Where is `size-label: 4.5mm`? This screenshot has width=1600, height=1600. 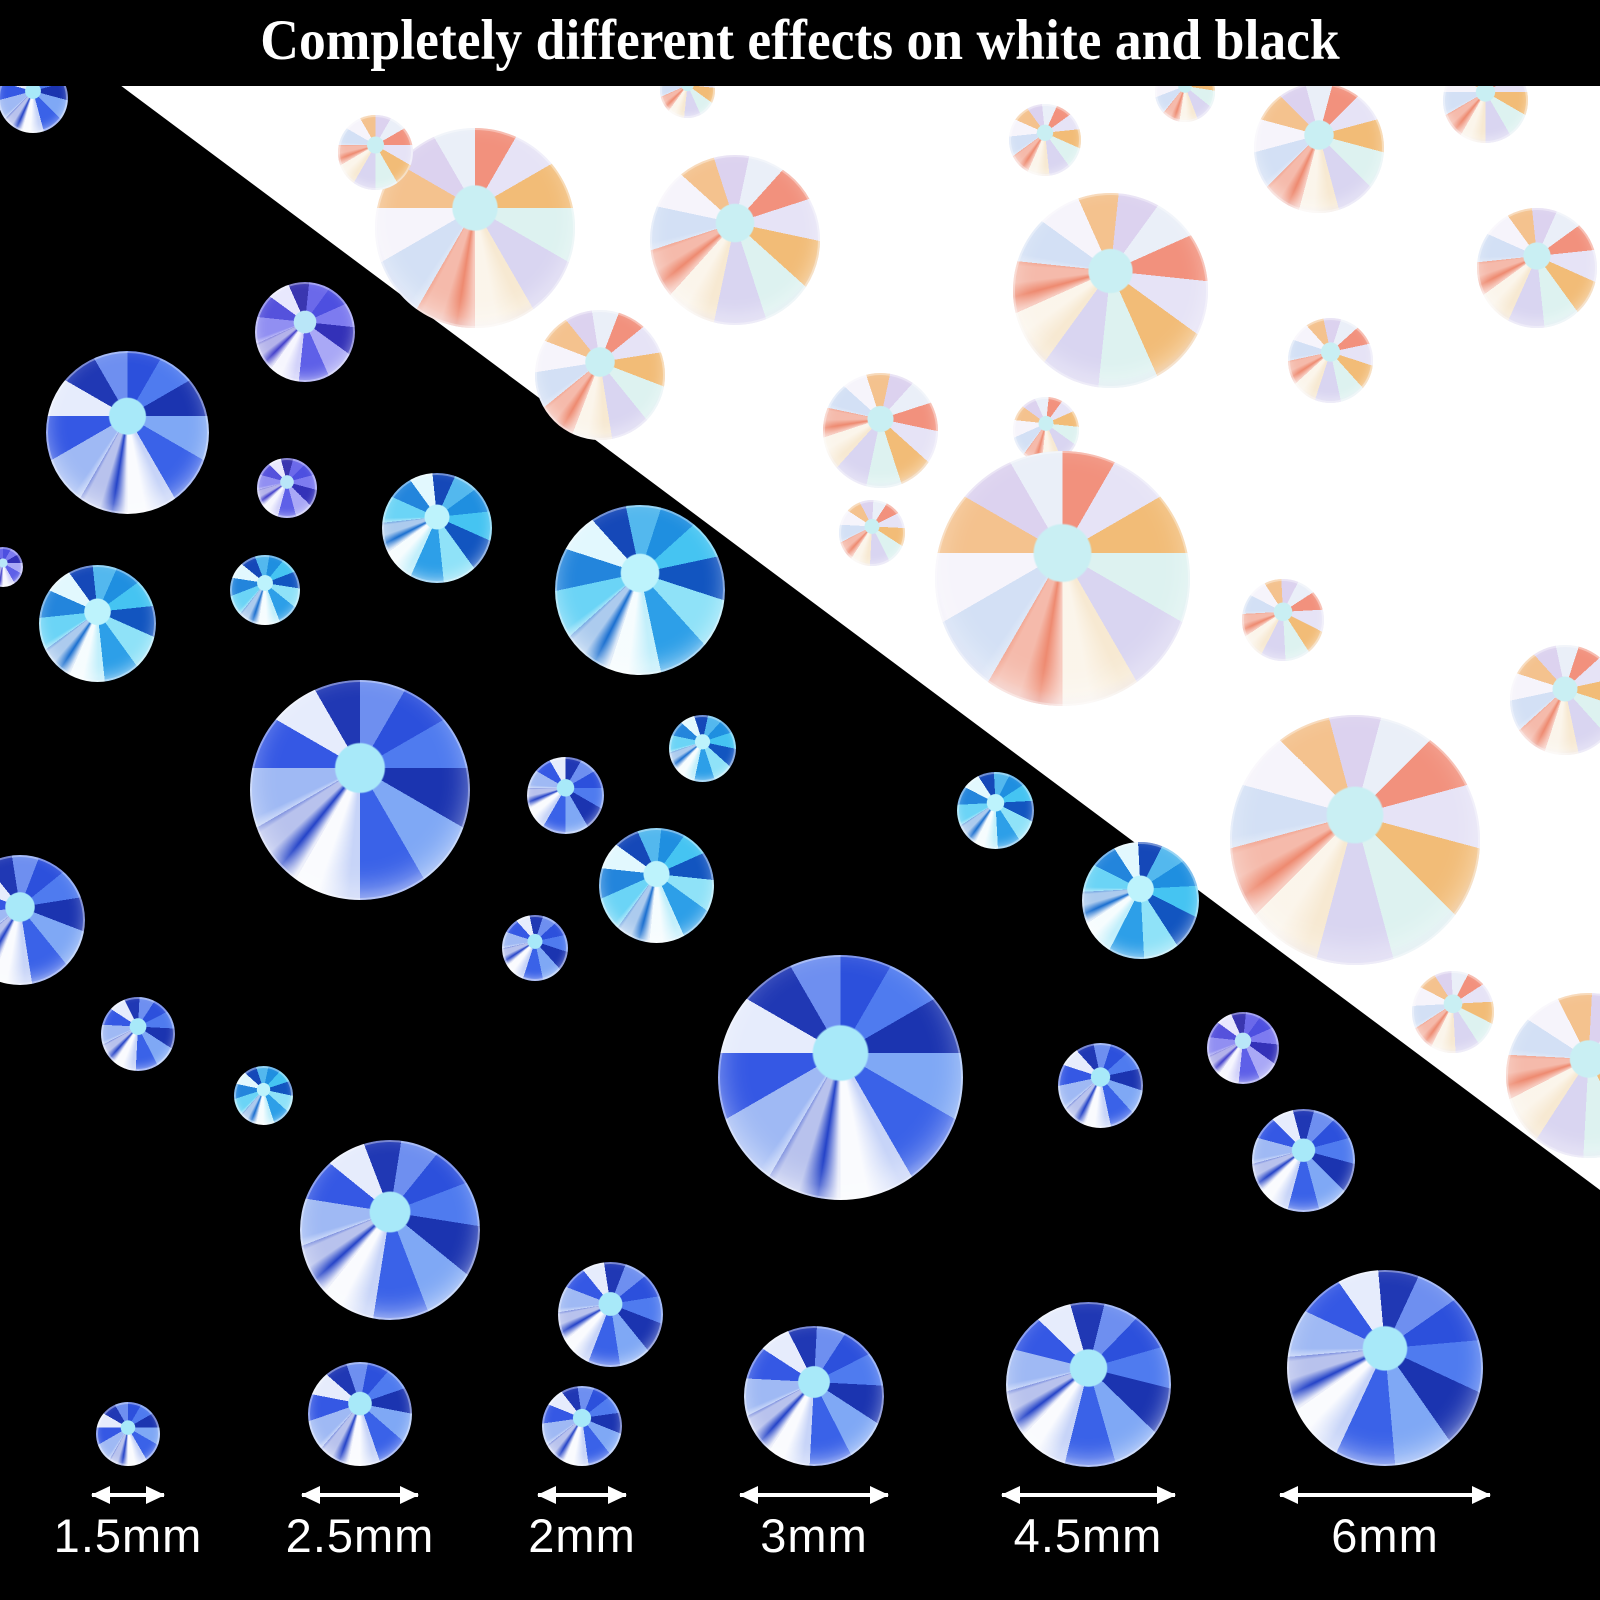 size-label: 4.5mm is located at coordinates (1088, 1535).